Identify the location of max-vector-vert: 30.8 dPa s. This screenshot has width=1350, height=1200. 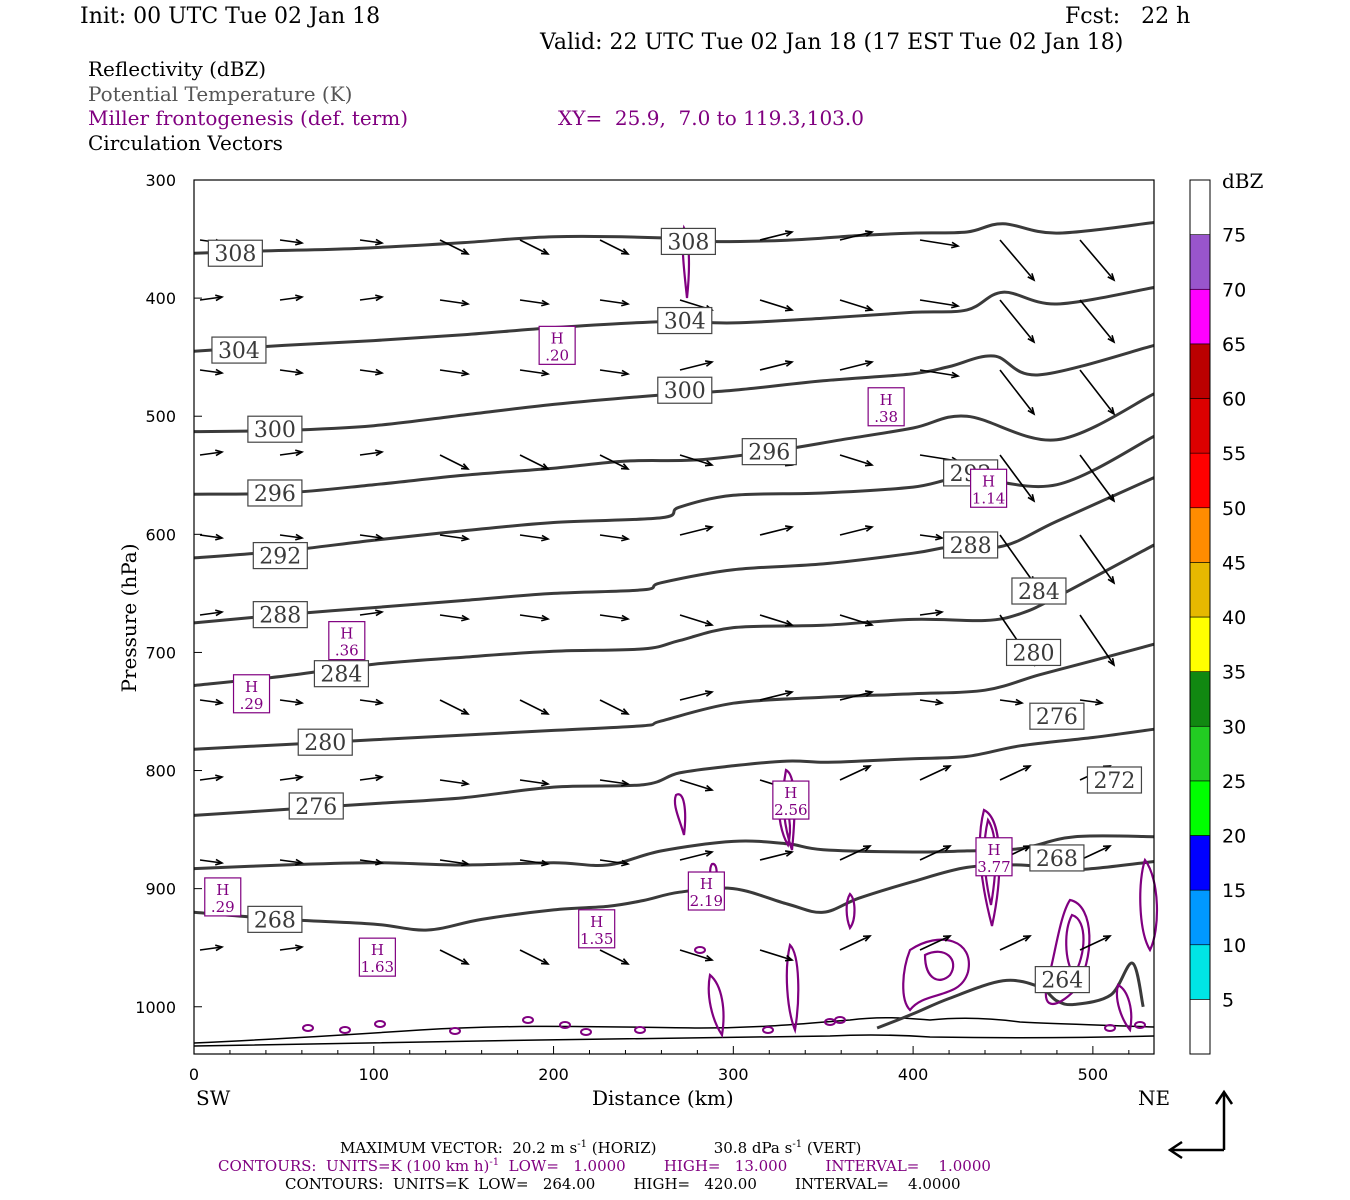
(753, 1148).